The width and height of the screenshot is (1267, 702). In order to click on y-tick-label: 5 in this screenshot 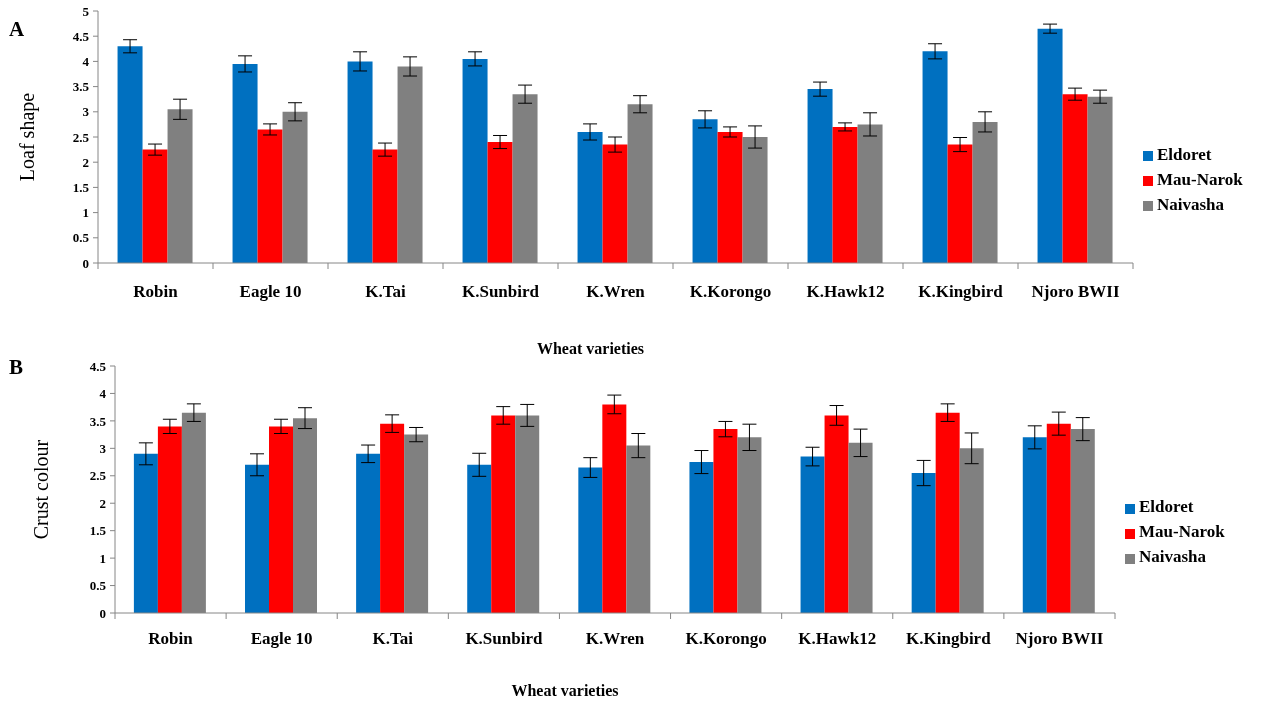, I will do `click(86, 11)`.